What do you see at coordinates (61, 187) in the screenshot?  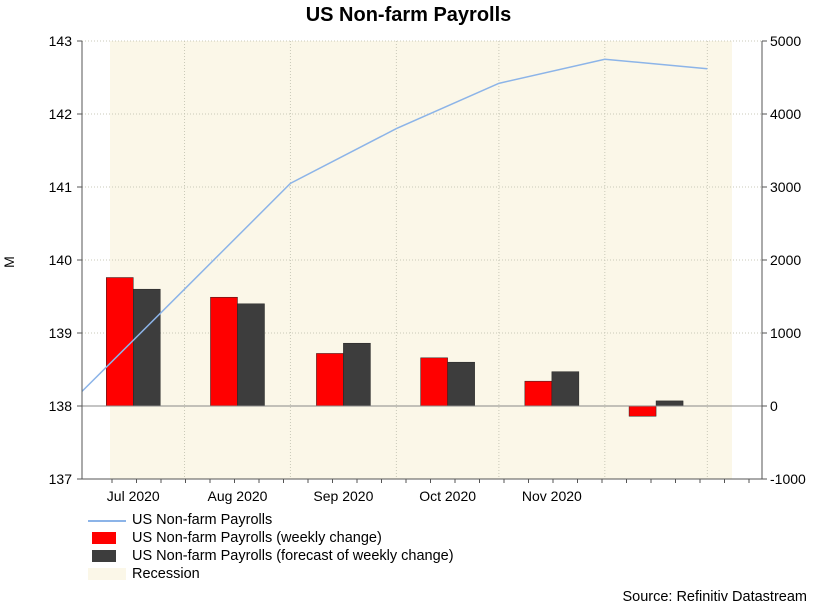 I see `y-left-tick-label: 141` at bounding box center [61, 187].